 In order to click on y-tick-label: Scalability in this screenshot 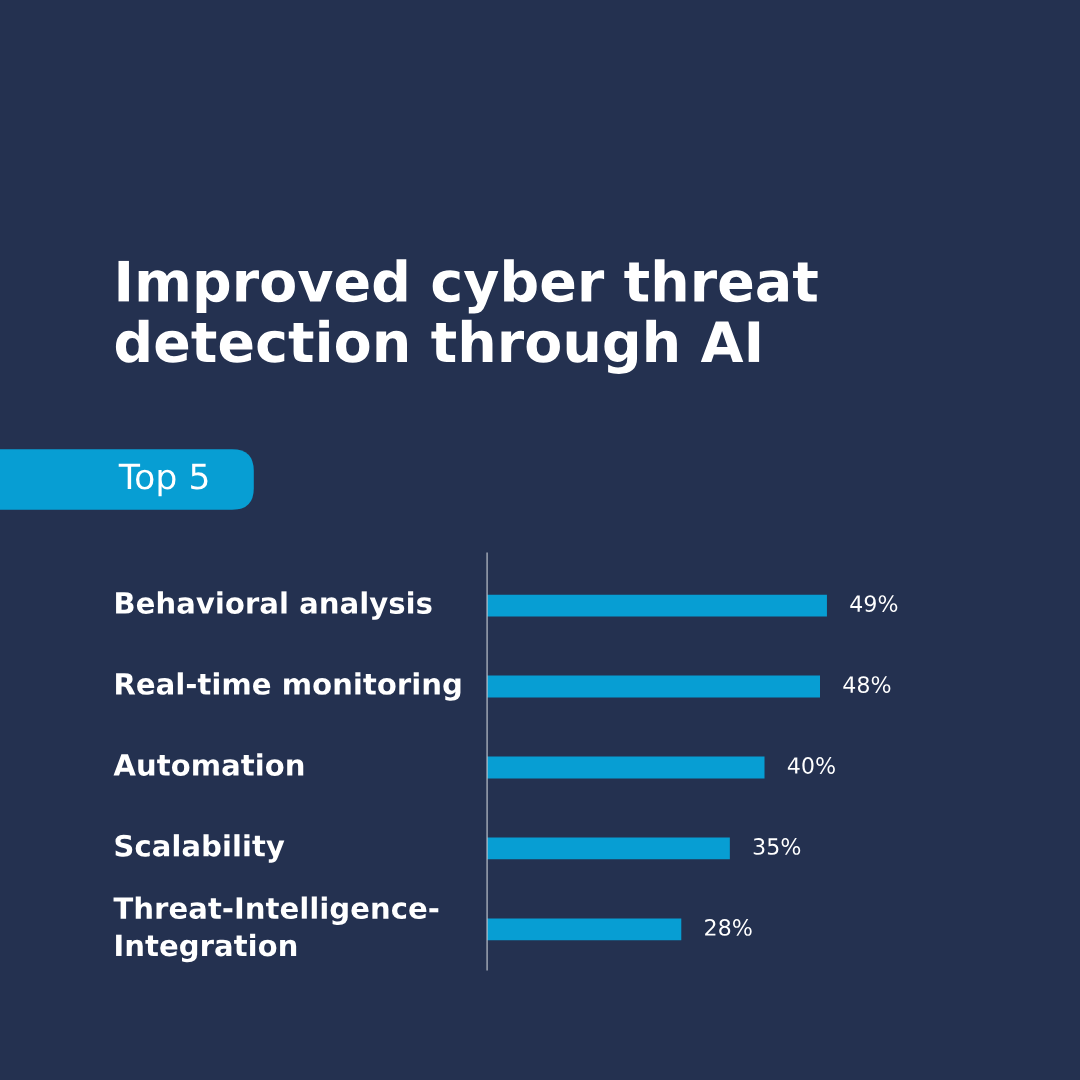, I will do `click(200, 848)`.